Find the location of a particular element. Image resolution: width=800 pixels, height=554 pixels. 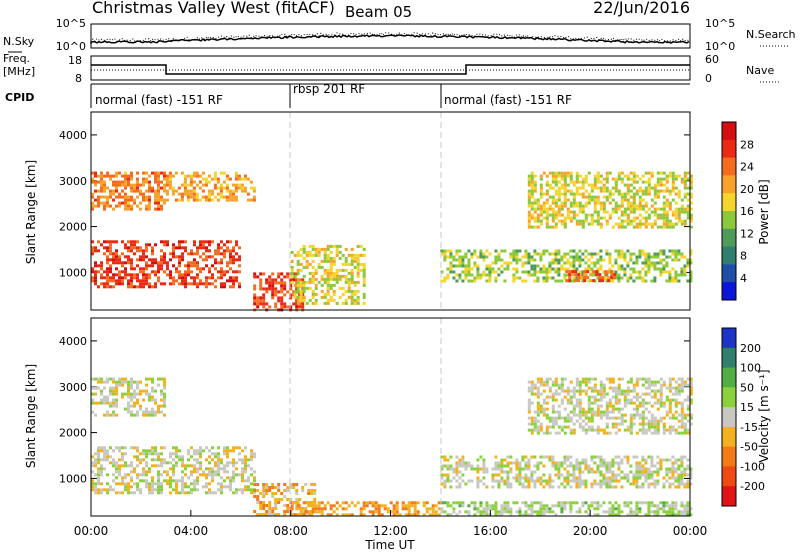

freq-label-2: [MHz] is located at coordinates (19, 71).